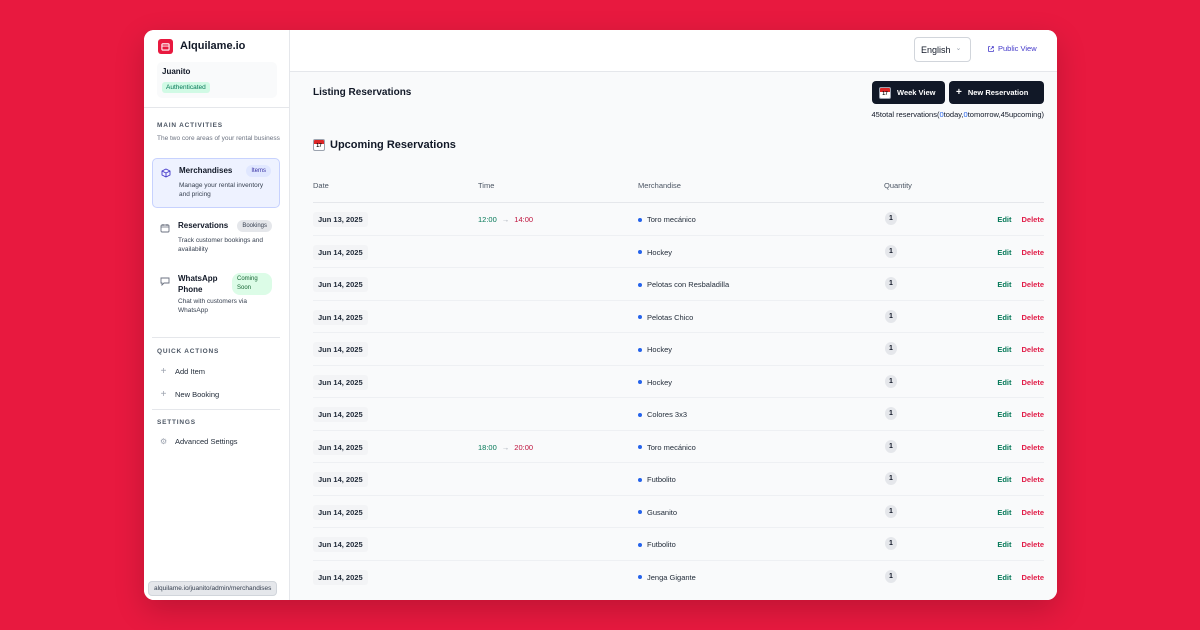  What do you see at coordinates (662, 414) in the screenshot?
I see `merchandise-cell: Colores 3x3` at bounding box center [662, 414].